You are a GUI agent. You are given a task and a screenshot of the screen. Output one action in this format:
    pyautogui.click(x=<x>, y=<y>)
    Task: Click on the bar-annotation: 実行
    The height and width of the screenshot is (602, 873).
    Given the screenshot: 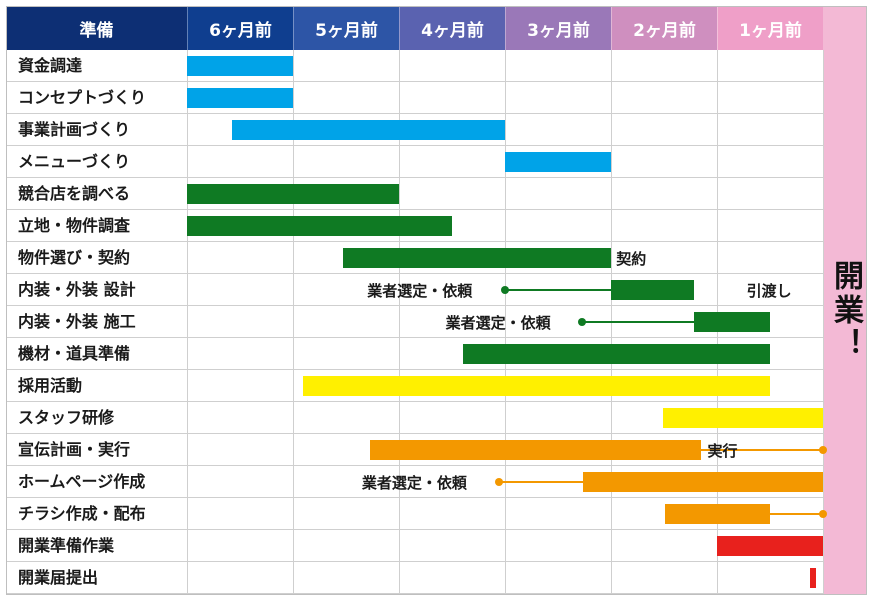 What is the action you would take?
    pyautogui.click(x=722, y=451)
    